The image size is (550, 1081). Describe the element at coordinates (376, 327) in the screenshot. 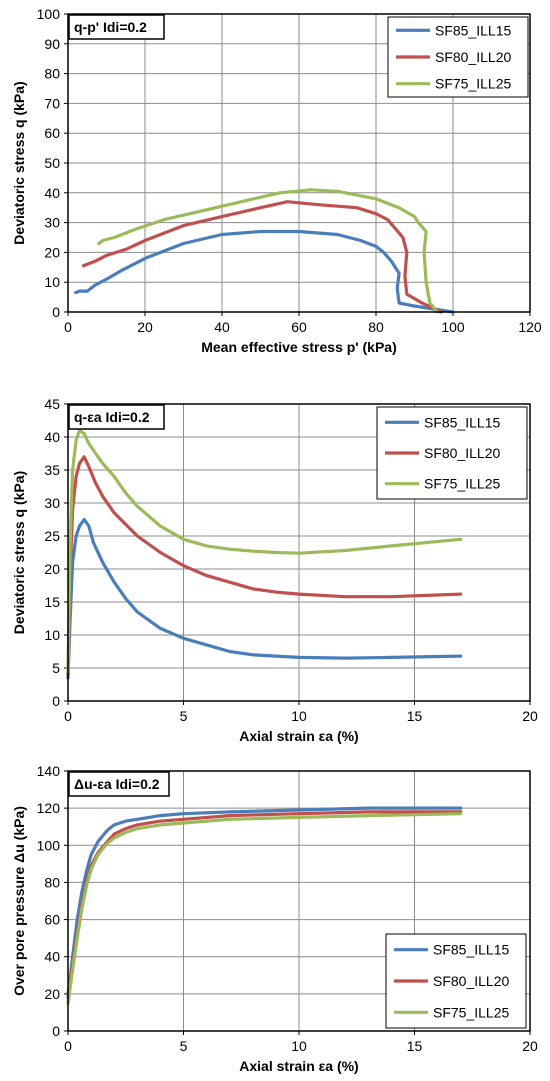

I see `x-tick-label: 80` at that location.